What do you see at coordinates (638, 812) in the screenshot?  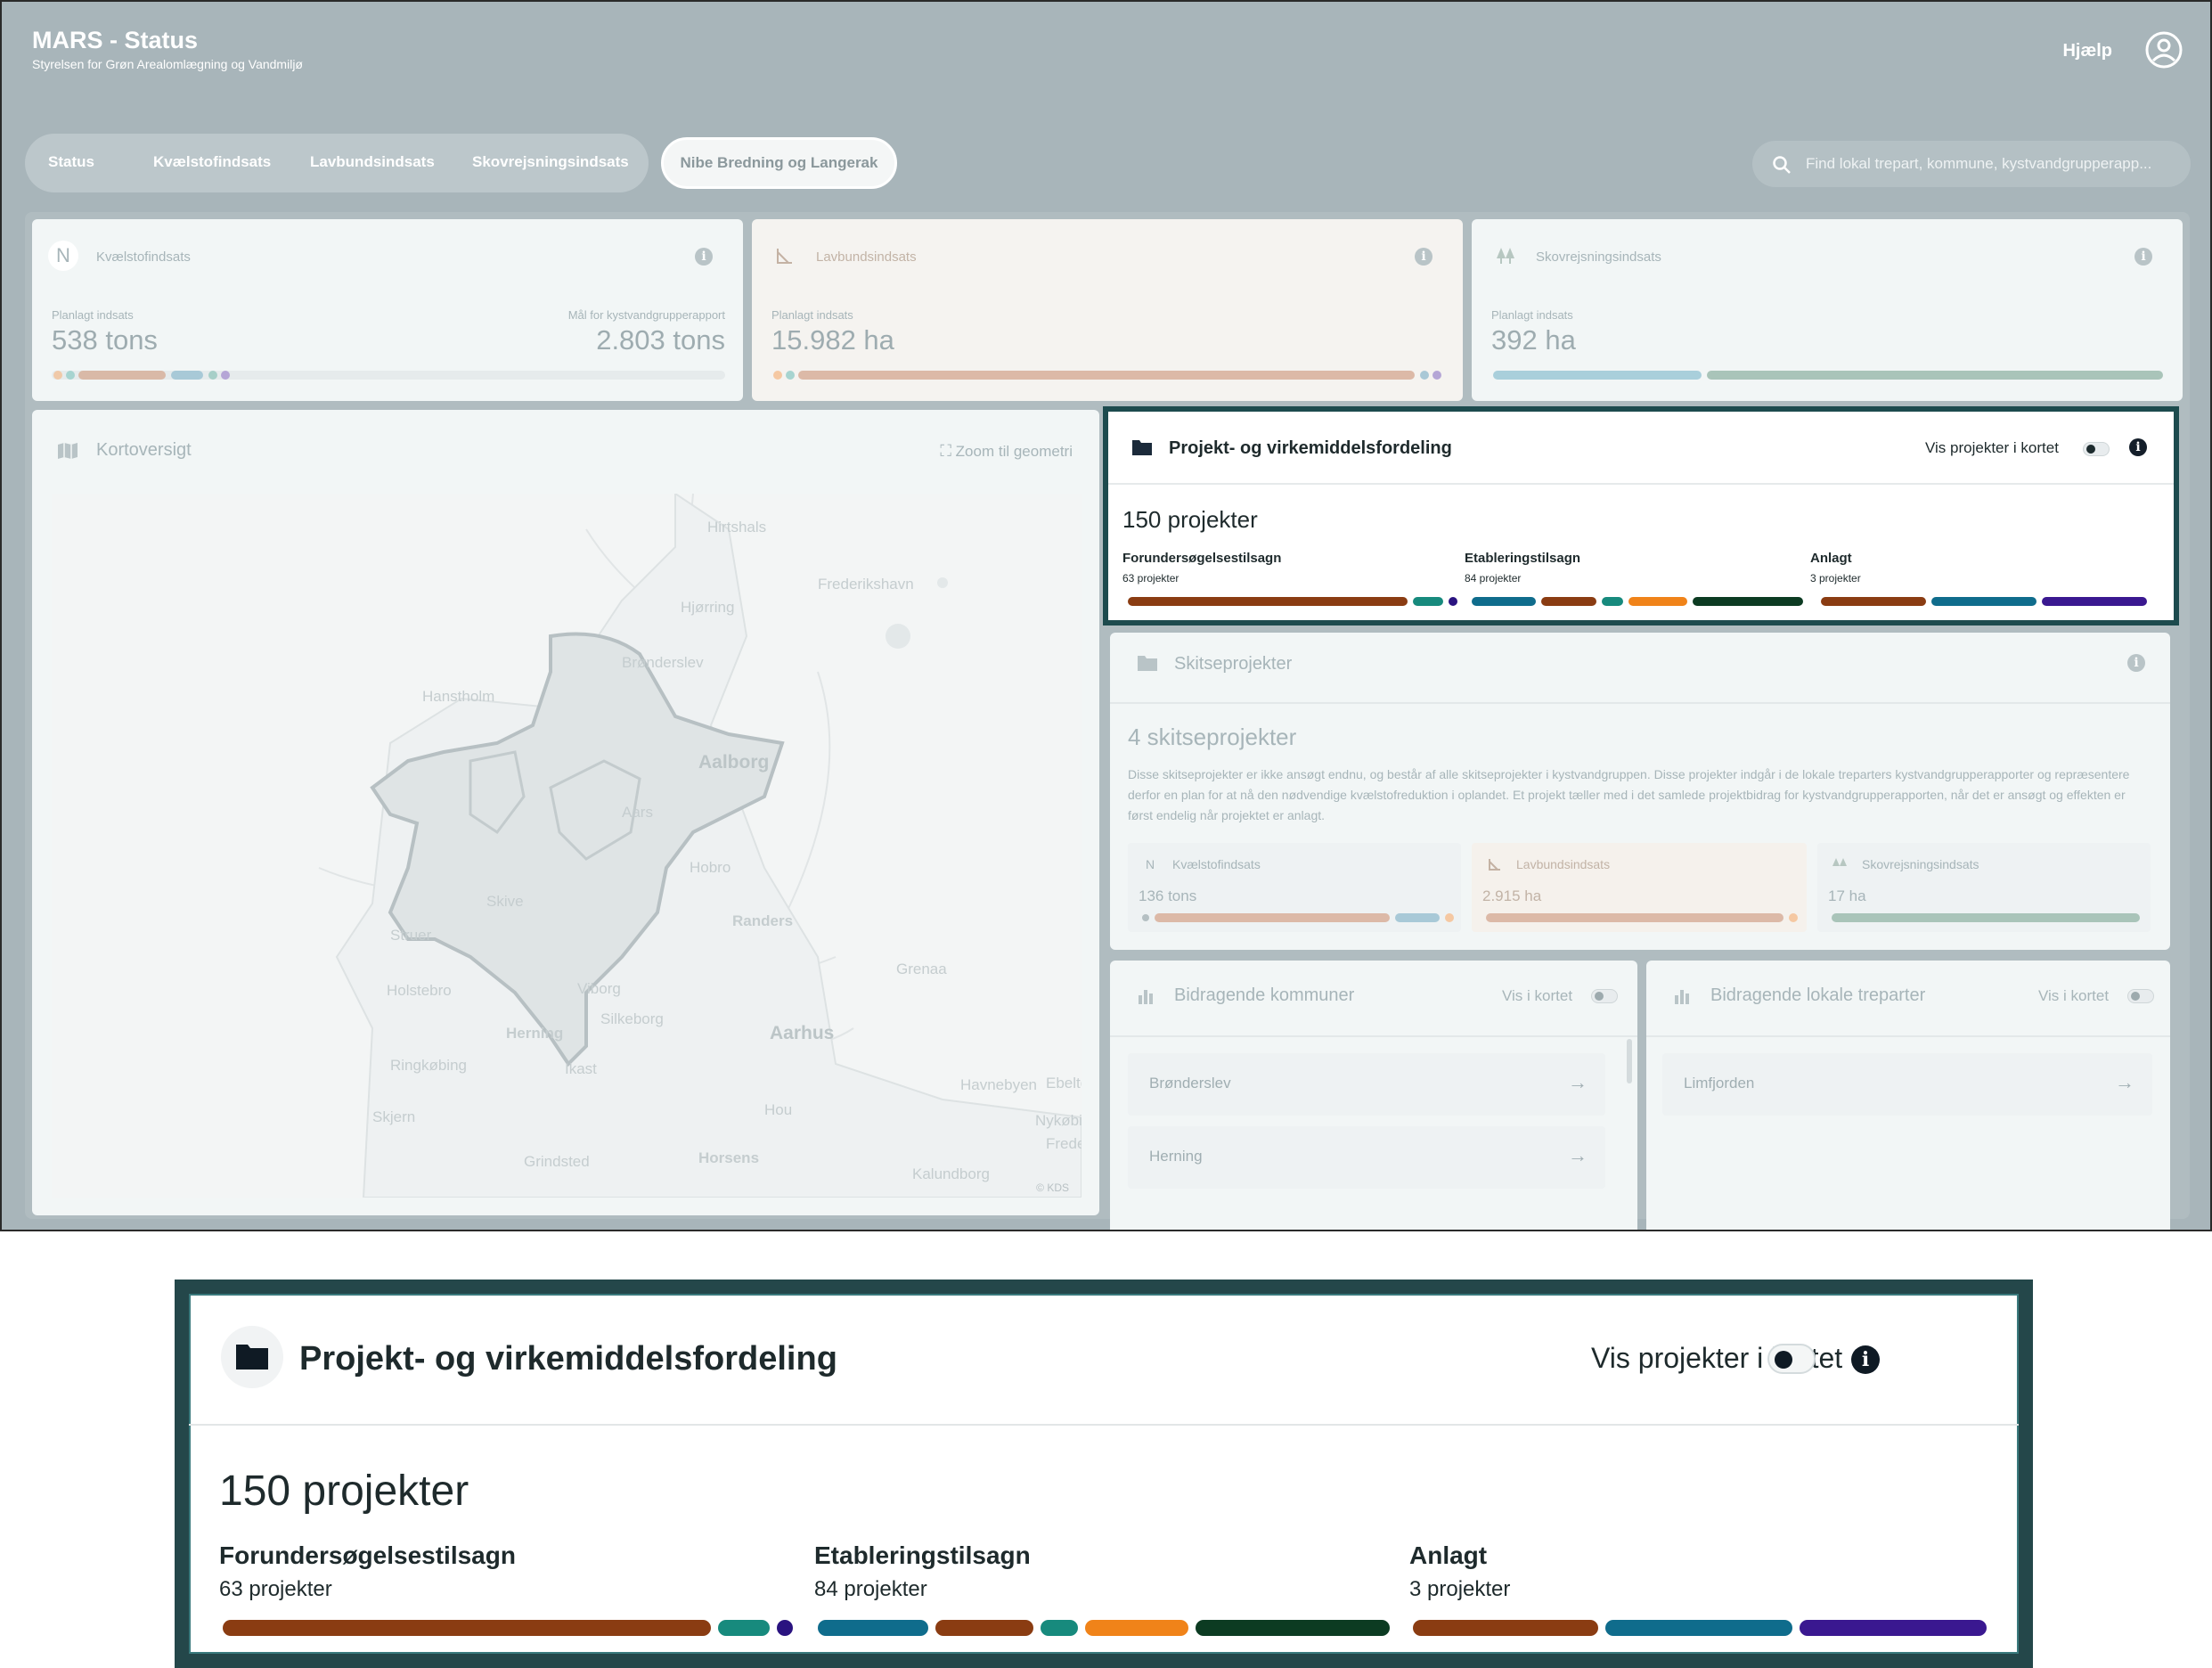 I see `map-place-label: Aars` at bounding box center [638, 812].